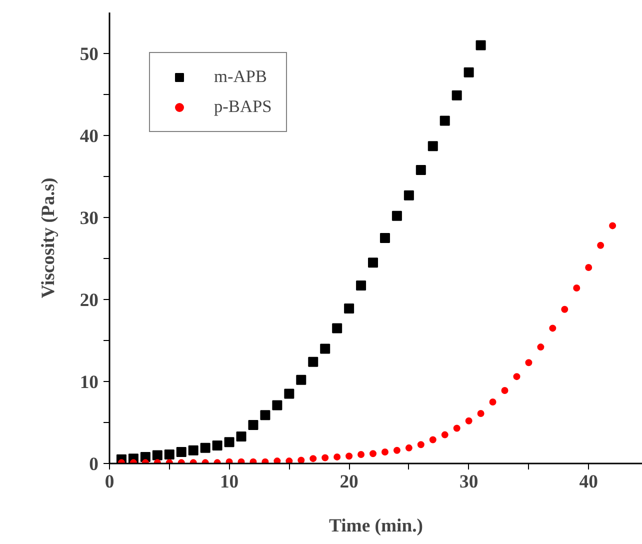 This screenshot has width=642, height=544. I want to click on y-tick-label: 40, so click(89, 136).